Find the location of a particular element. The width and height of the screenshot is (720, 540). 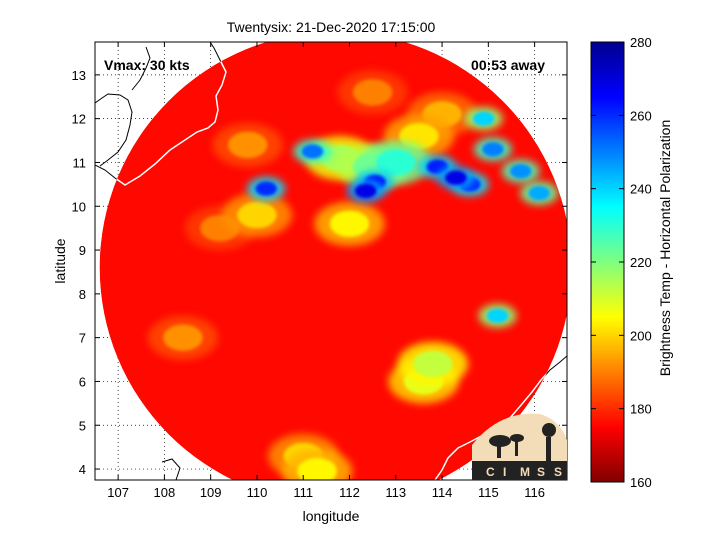

x-tick-label: 115 is located at coordinates (488, 492).